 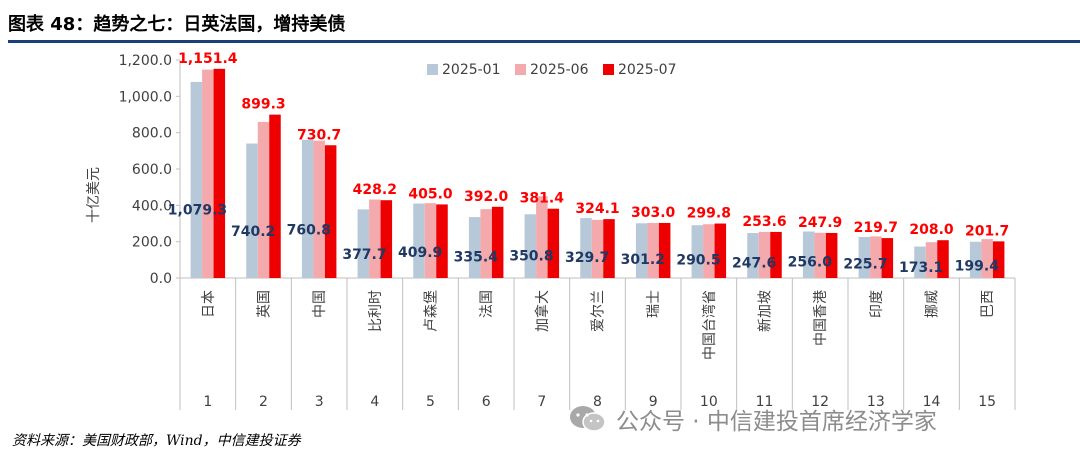 I want to click on x-category-label: 印度, so click(x=877, y=304).